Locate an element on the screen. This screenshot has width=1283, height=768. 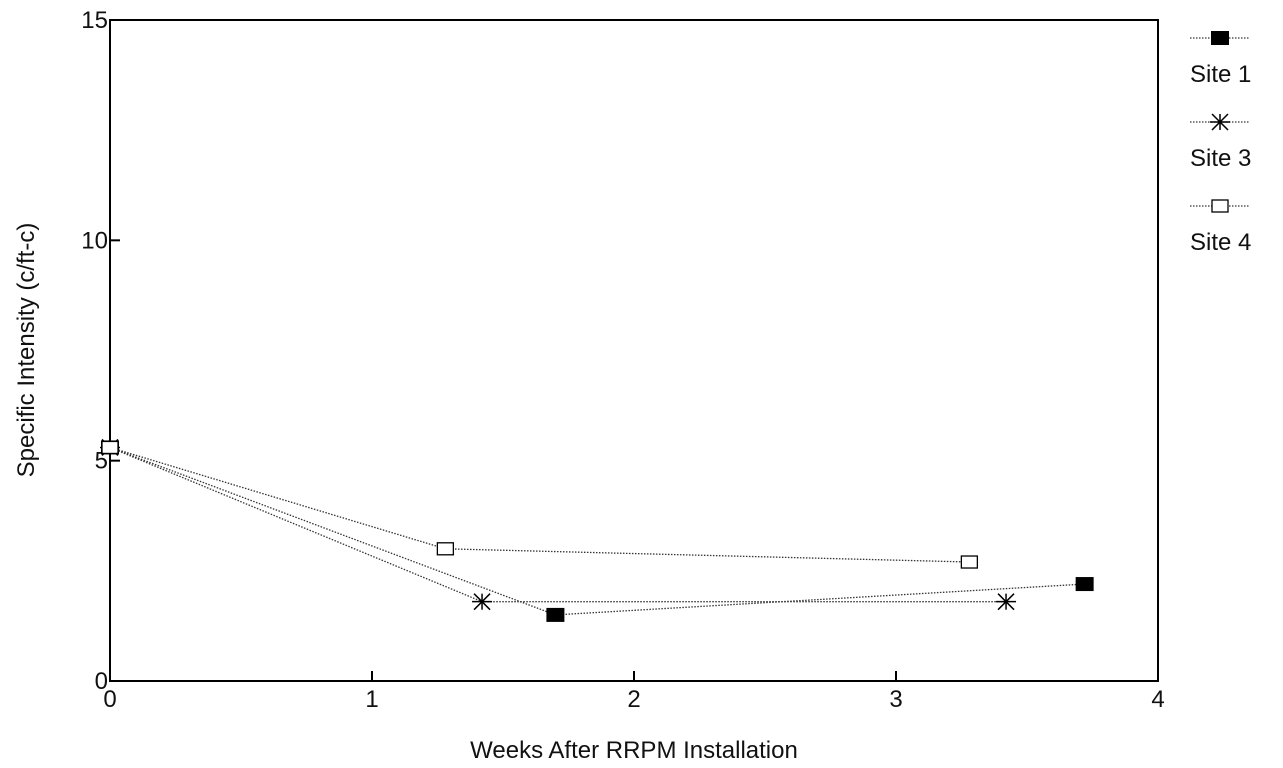
y-axis-label: Specific Intensity (c/ft-c) is located at coordinates (26, 350).